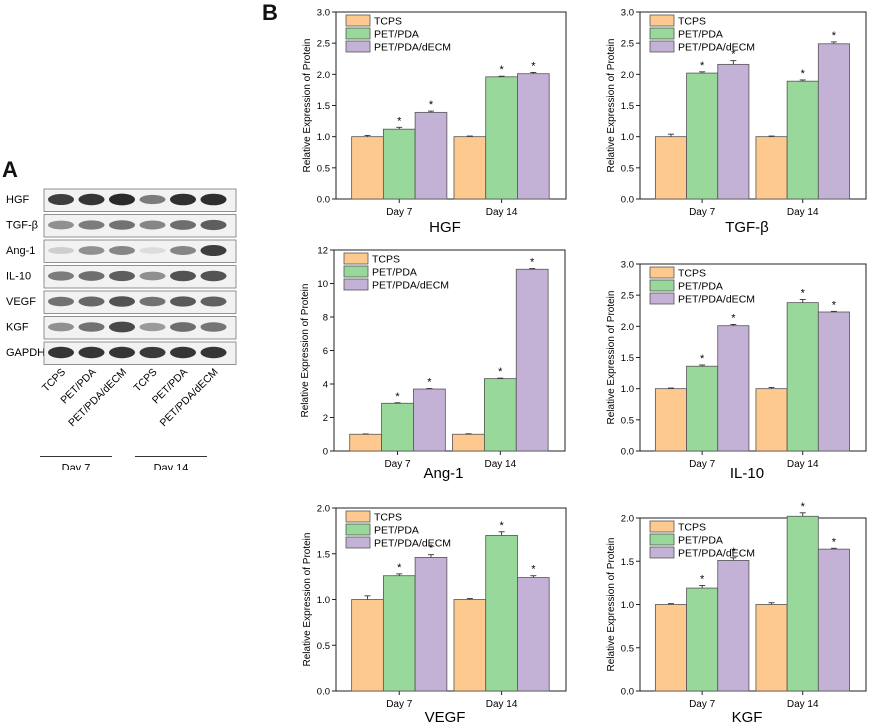 This screenshot has height=727, width=886. What do you see at coordinates (17, 328) in the screenshot?
I see `blot-row-label: KGF` at bounding box center [17, 328].